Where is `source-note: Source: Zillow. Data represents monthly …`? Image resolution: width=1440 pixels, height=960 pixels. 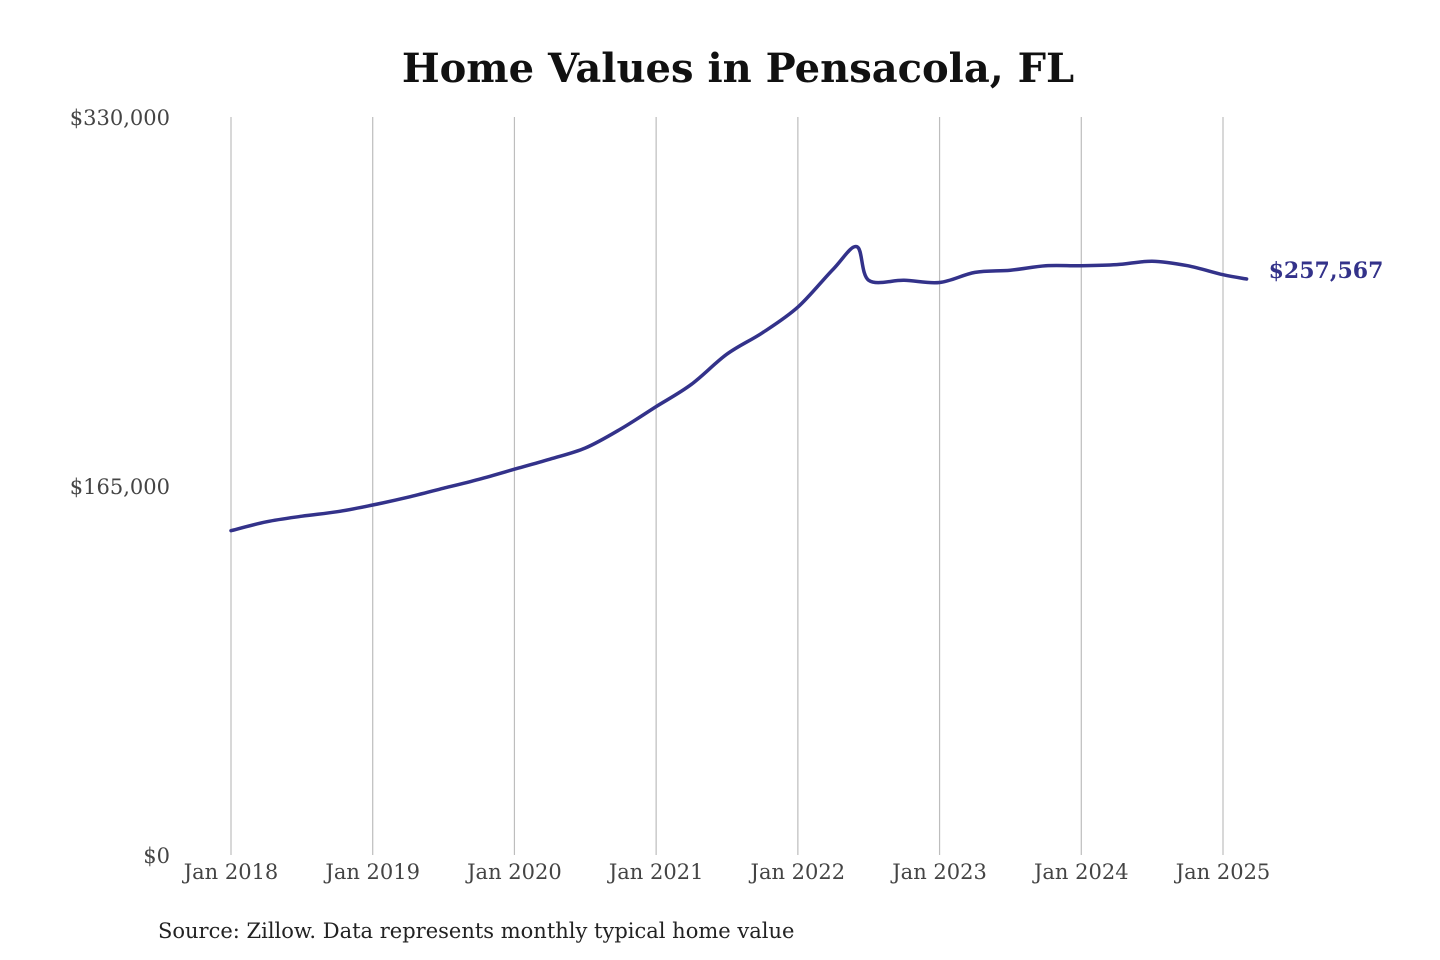 source-note: Source: Zillow. Data represents monthly … is located at coordinates (476, 931).